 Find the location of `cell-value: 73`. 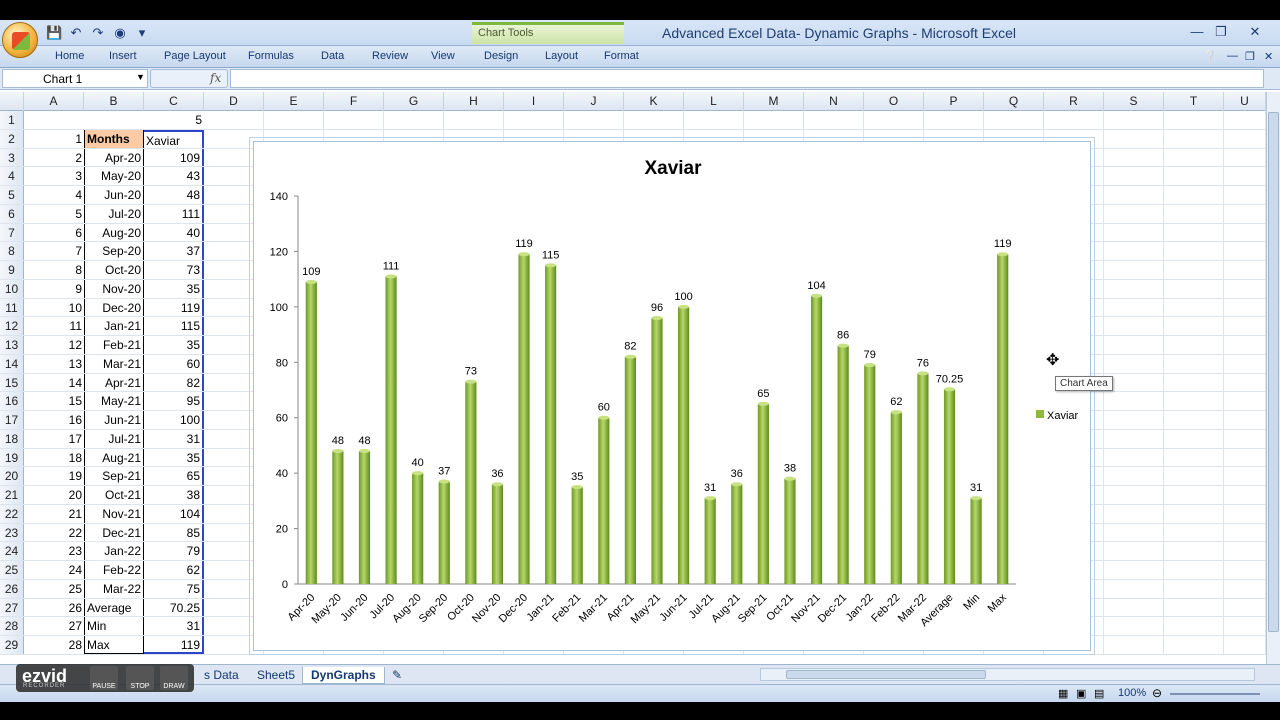

cell-value: 73 is located at coordinates (174, 270).